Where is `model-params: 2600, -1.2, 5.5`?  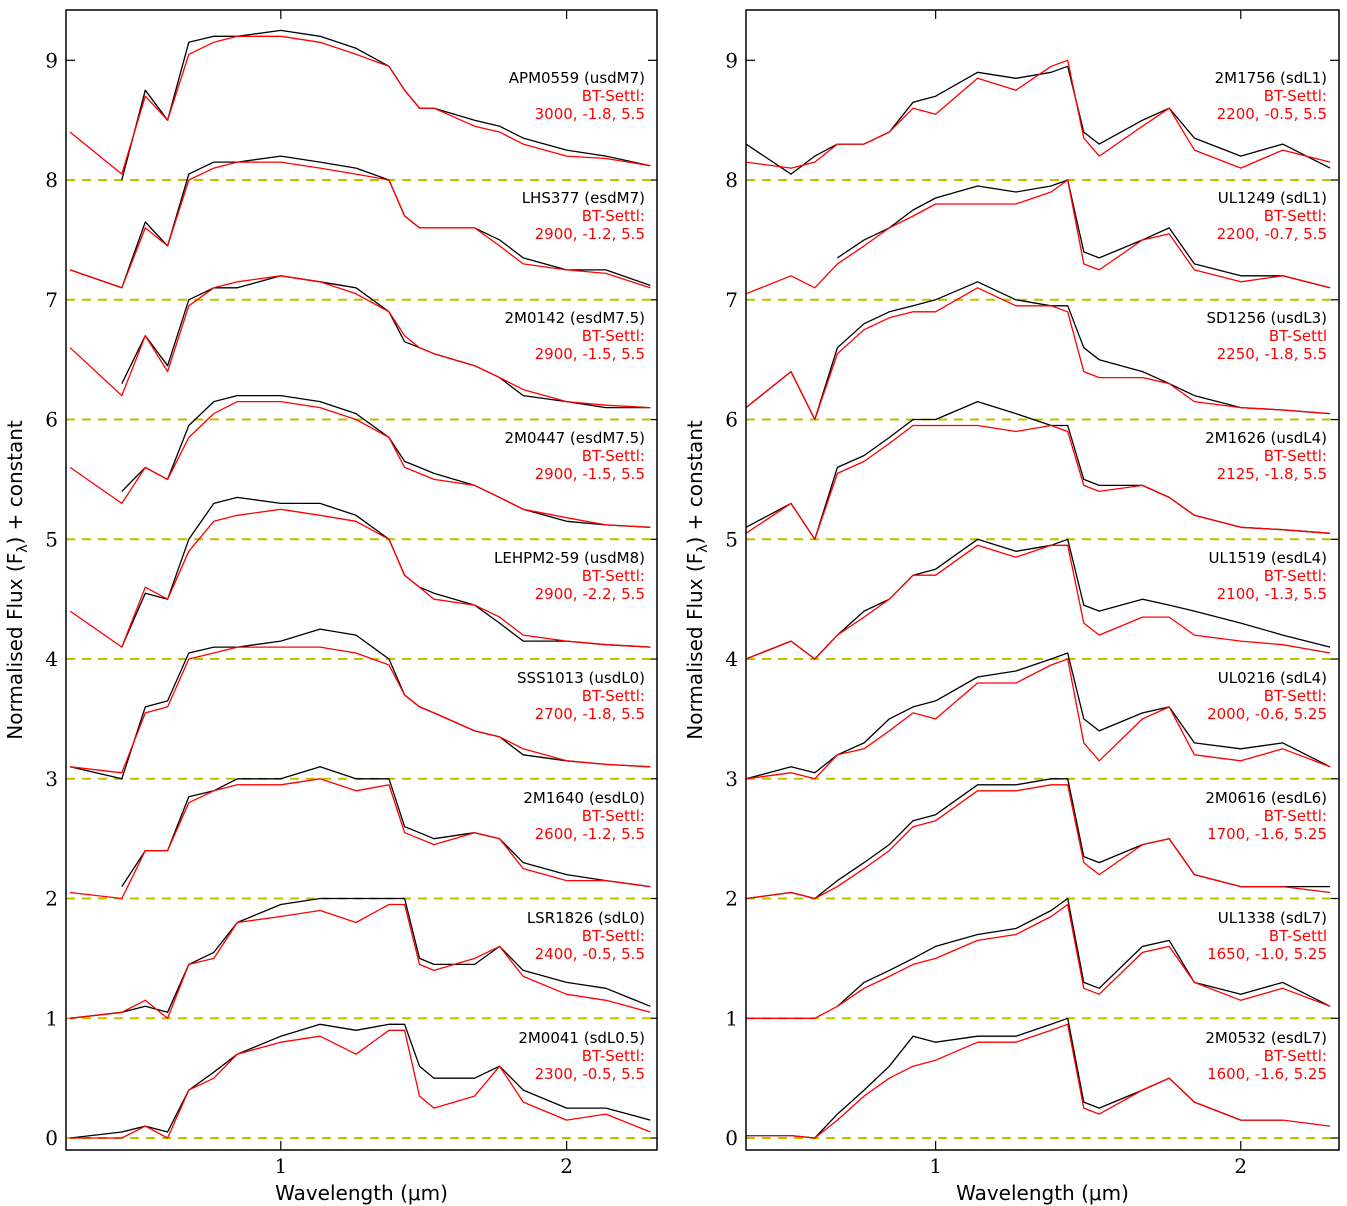 model-params: 2600, -1.2, 5.5 is located at coordinates (590, 834).